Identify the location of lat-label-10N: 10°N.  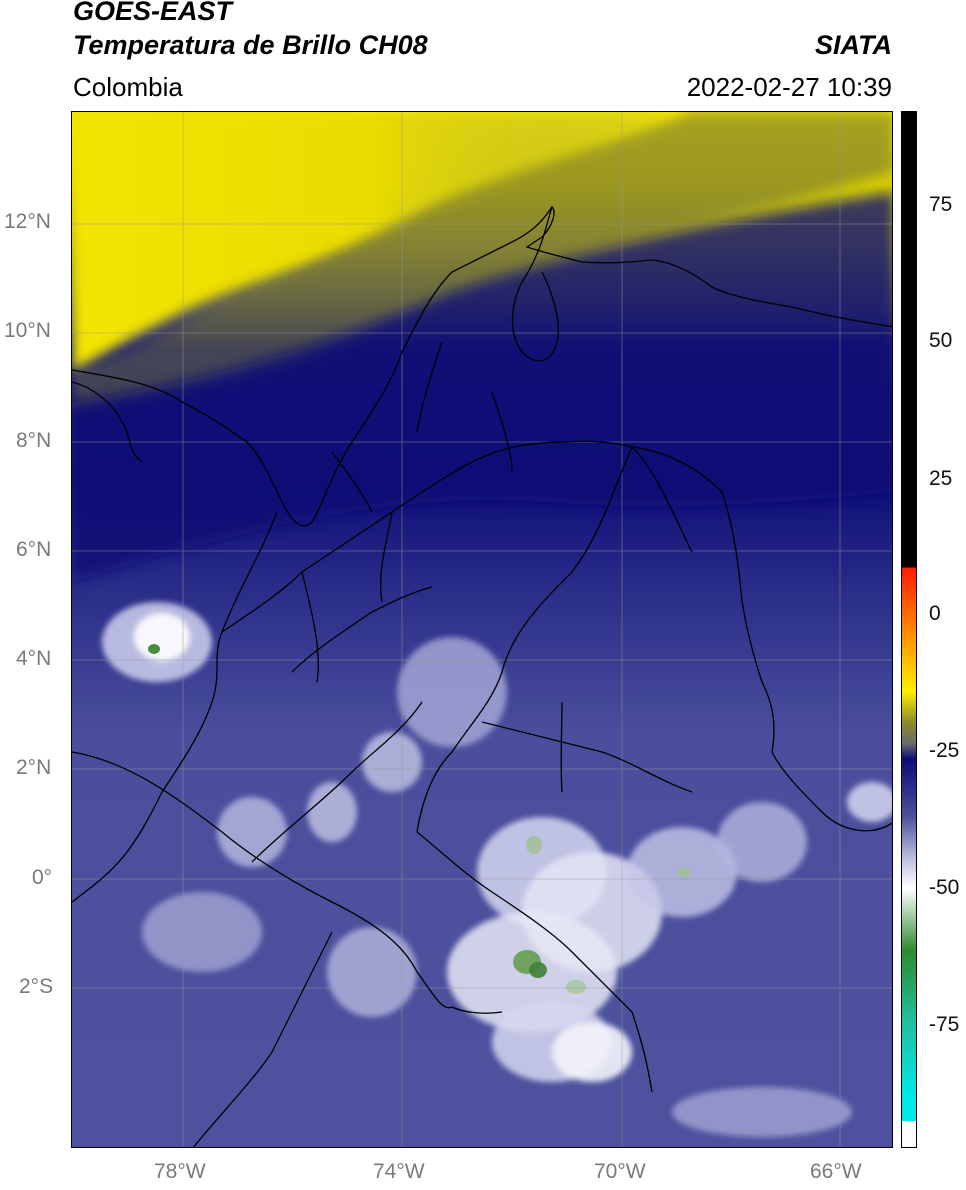
(27, 330).